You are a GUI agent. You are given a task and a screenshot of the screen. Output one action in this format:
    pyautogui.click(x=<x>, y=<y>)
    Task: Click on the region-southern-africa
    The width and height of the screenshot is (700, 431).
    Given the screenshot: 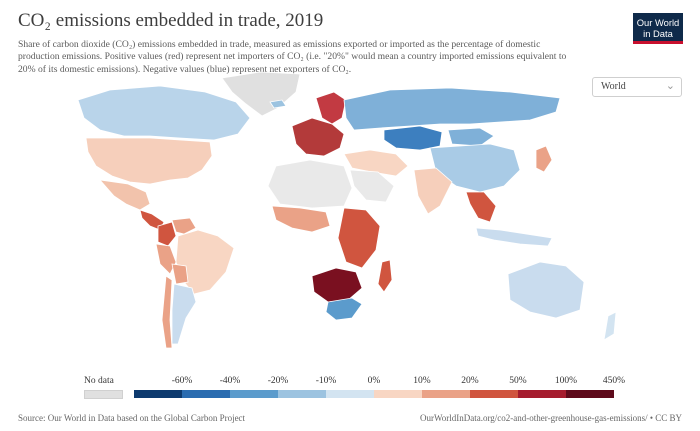 What is the action you would take?
    pyautogui.click(x=337, y=285)
    